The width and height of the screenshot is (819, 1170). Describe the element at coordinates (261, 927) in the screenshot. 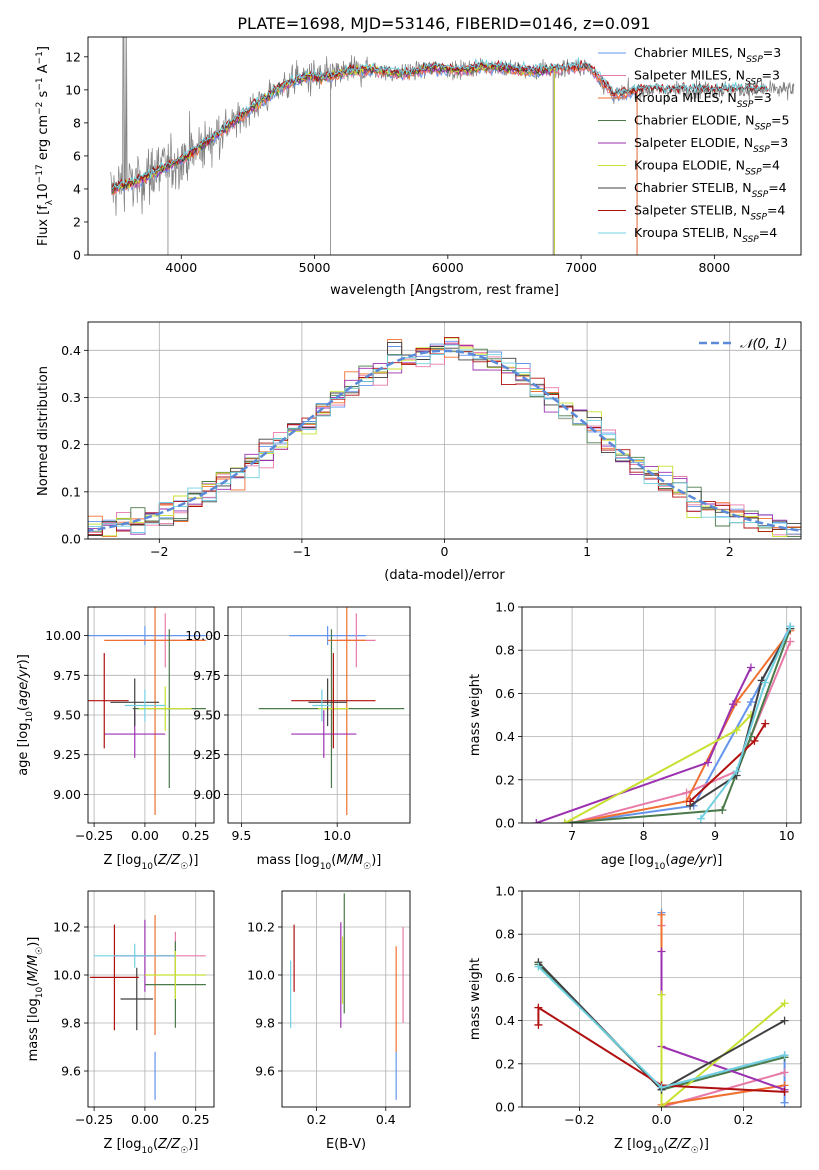

I see `y-tick-label: 10.2` at that location.